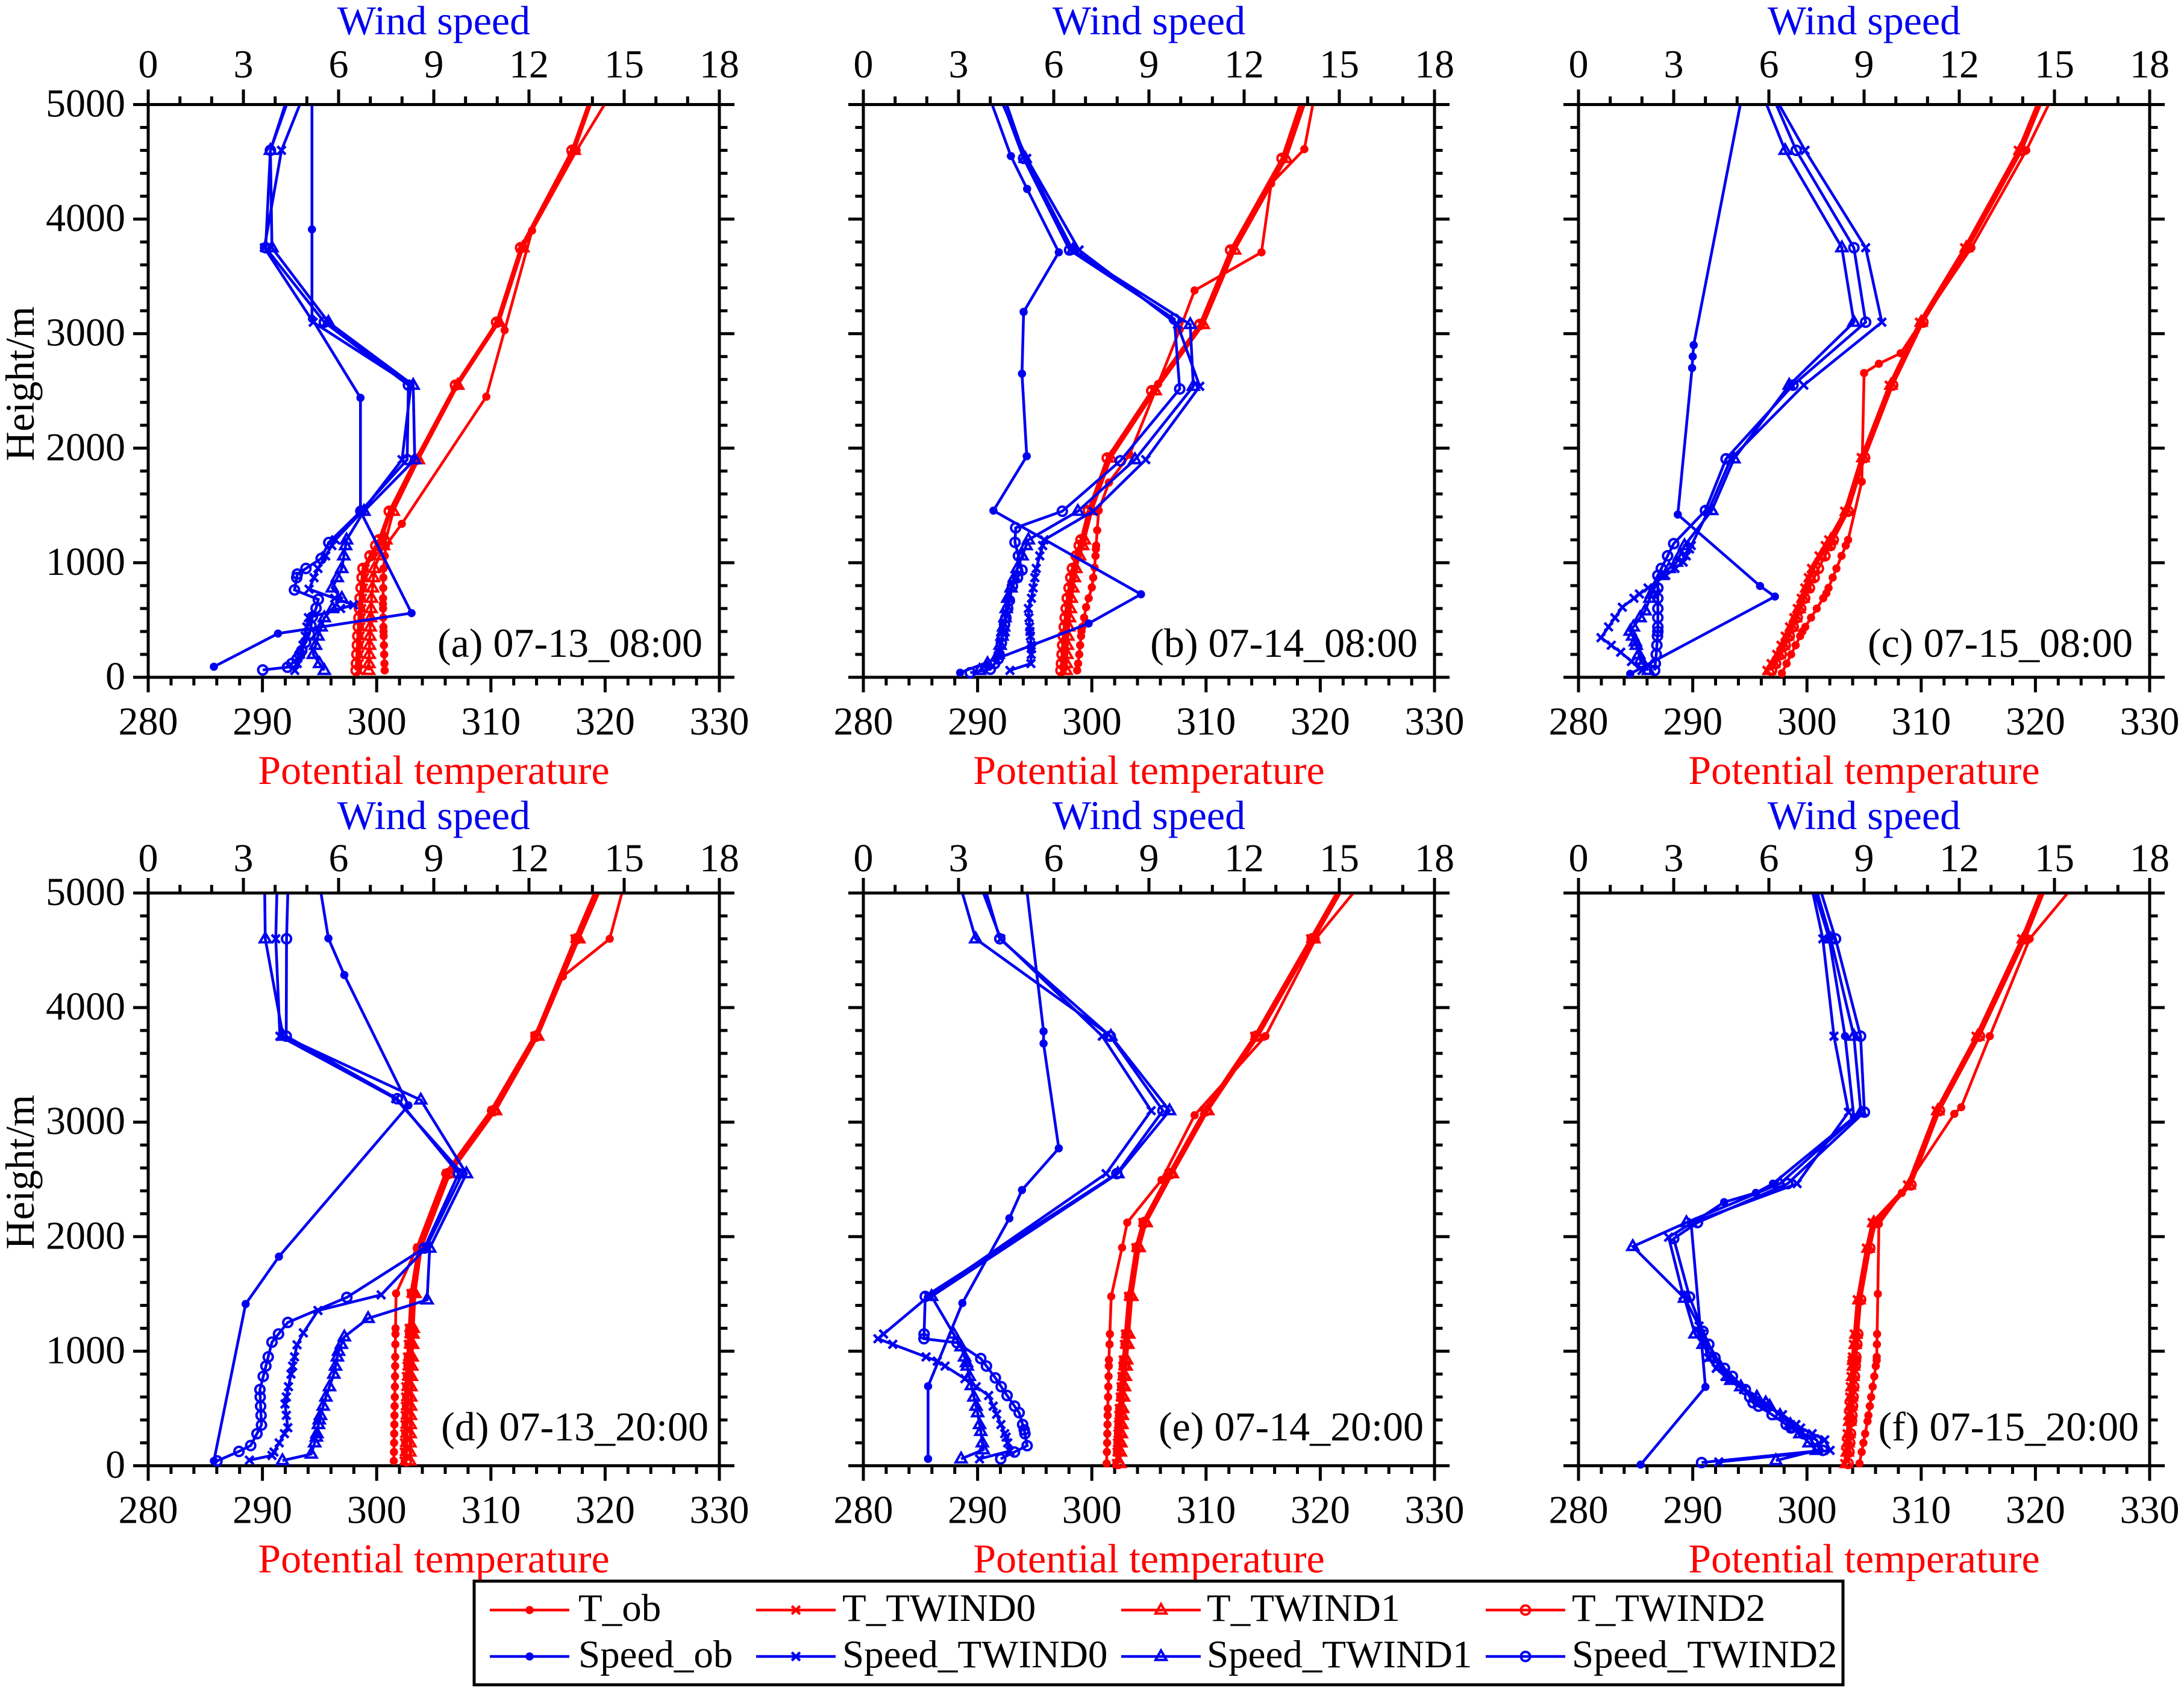 Image resolution: width=2184 pixels, height=1689 pixels. What do you see at coordinates (1340, 1654) in the screenshot?
I see `svg-text: Speed_TWIND1` at bounding box center [1340, 1654].